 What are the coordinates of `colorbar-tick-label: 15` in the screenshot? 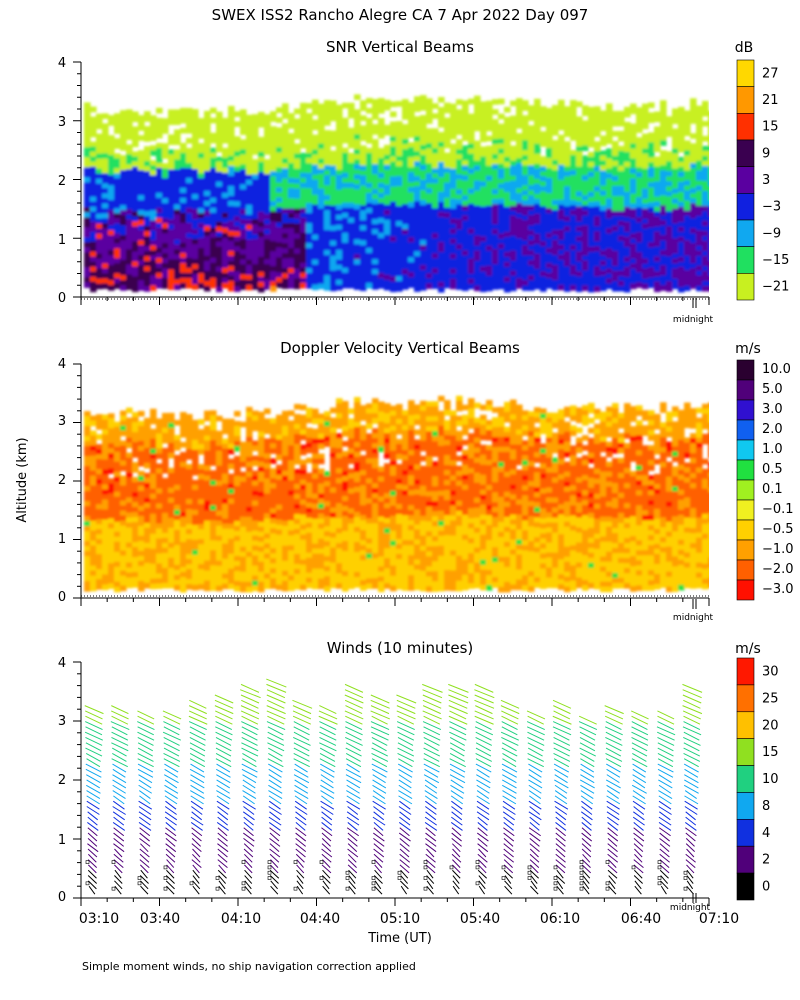 It's located at (770, 127).